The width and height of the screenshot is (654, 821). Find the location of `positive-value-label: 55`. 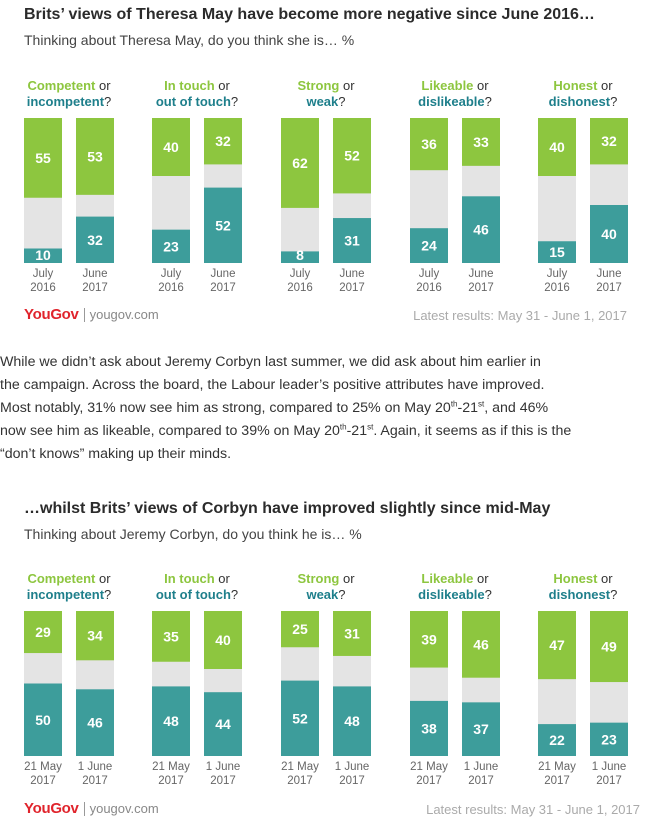

positive-value-label: 55 is located at coordinates (43, 158).